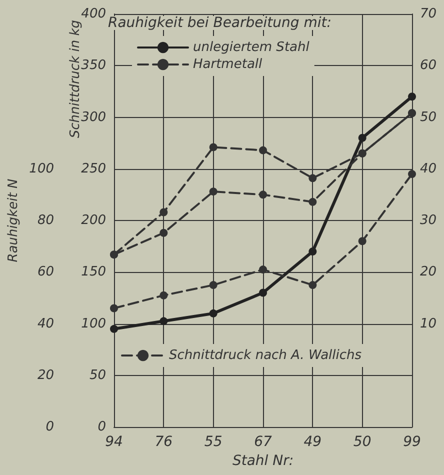 The image size is (444, 475). Describe the element at coordinates (93, 66) in the screenshot. I see `y-tick-label: 350` at that location.